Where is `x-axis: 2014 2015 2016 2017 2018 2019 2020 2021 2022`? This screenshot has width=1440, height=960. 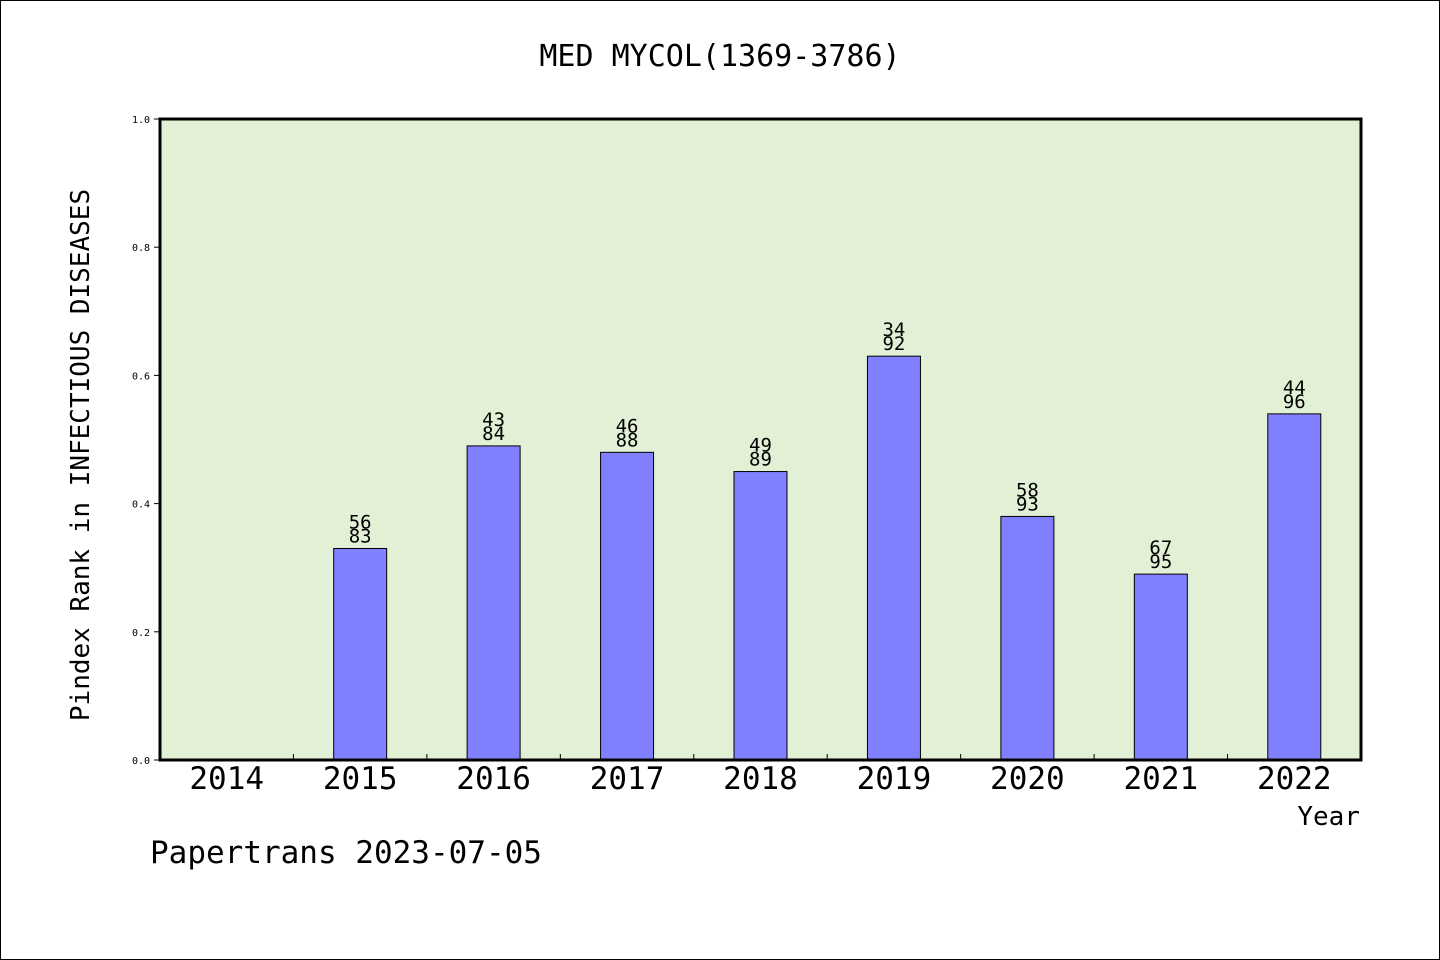
x-axis: 2014 2015 2016 2017 2018 2019 2020 2021 2022 is located at coordinates (760, 775).